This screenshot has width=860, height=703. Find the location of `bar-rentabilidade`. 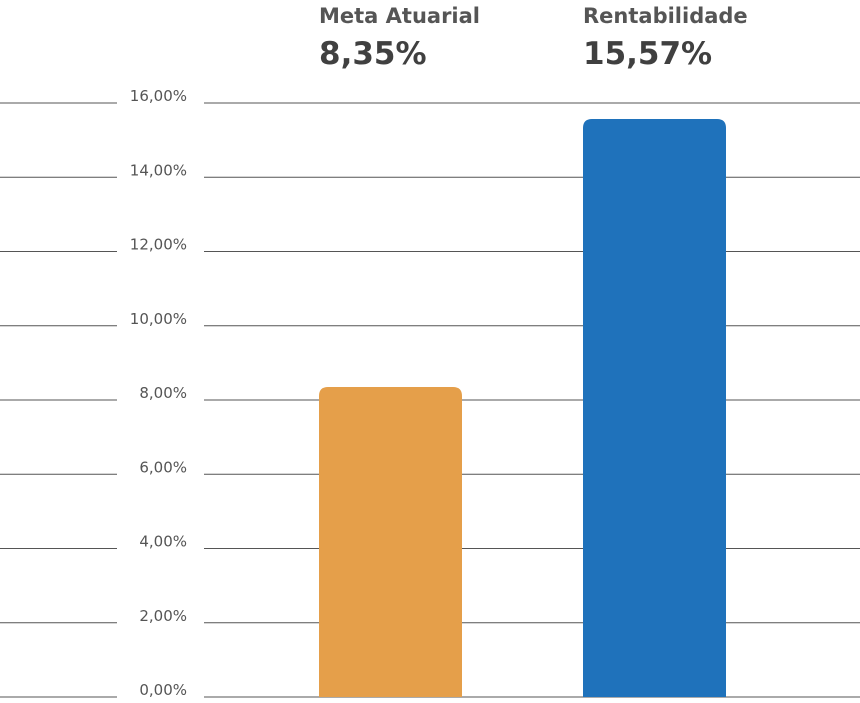

bar-rentabilidade is located at coordinates (654, 408).